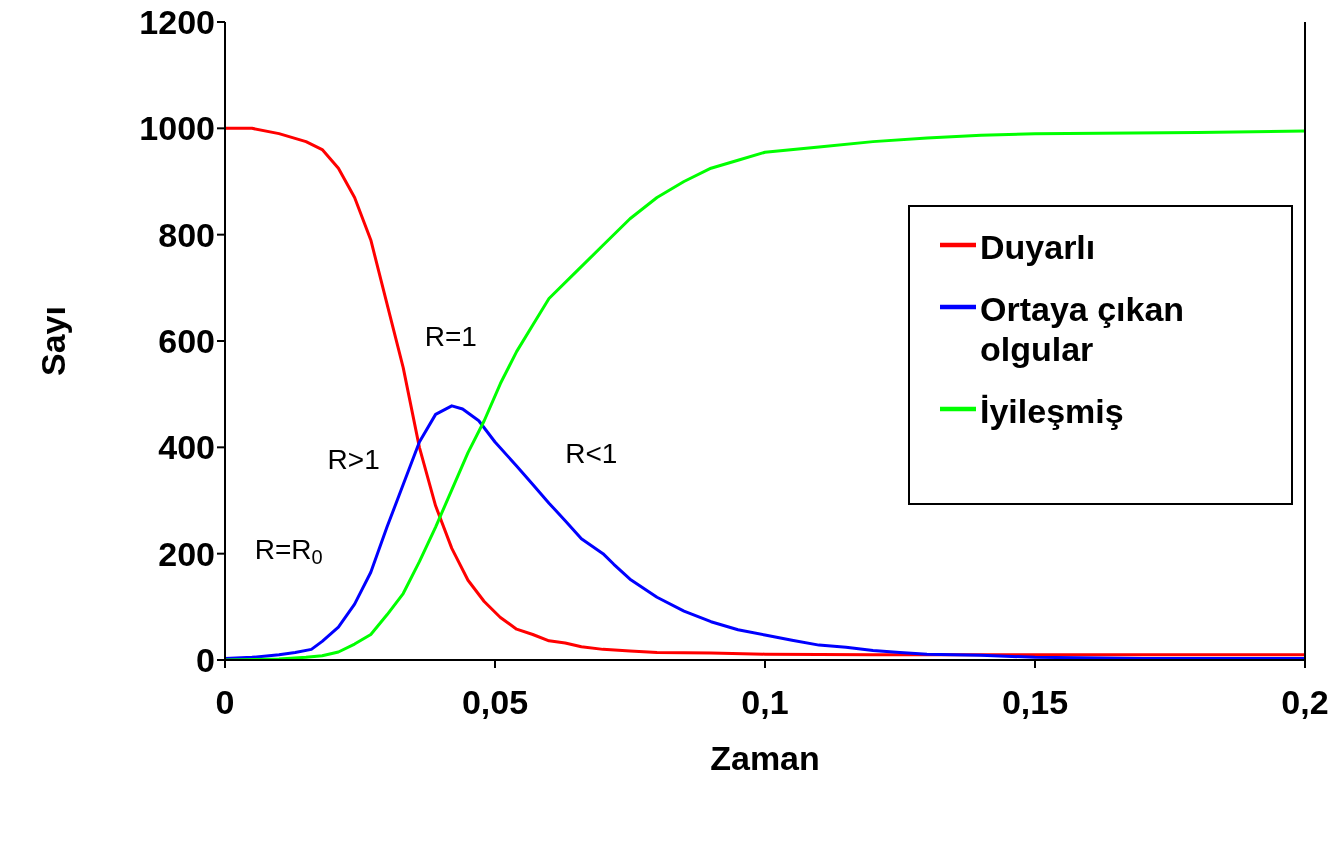 The width and height of the screenshot is (1337, 846). Describe the element at coordinates (205, 660) in the screenshot. I see `y-tick-label: 0` at that location.